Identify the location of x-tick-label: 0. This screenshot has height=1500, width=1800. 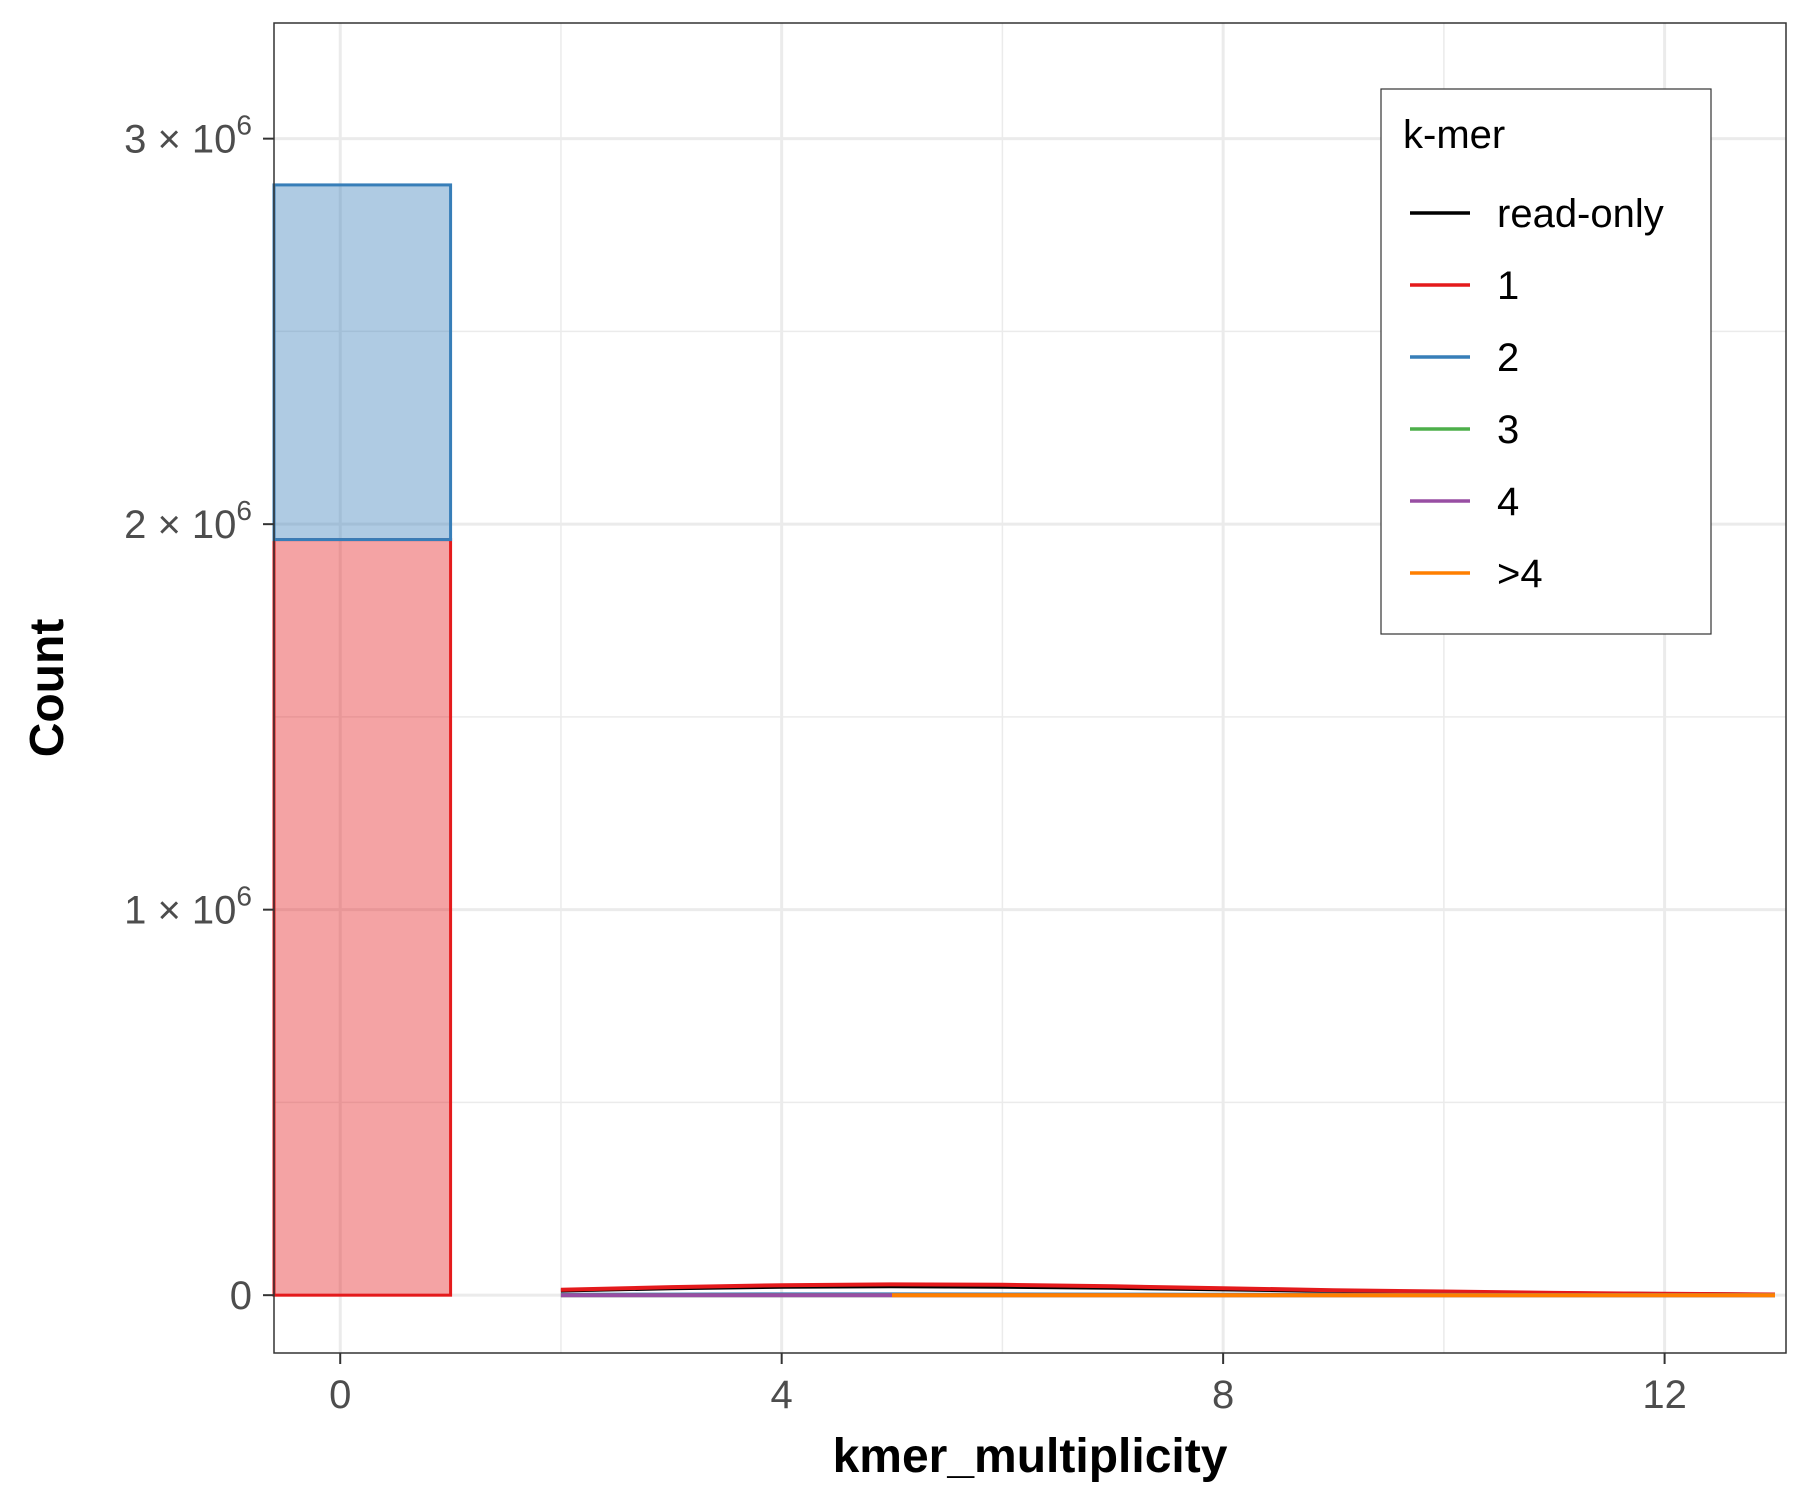
(340, 1395).